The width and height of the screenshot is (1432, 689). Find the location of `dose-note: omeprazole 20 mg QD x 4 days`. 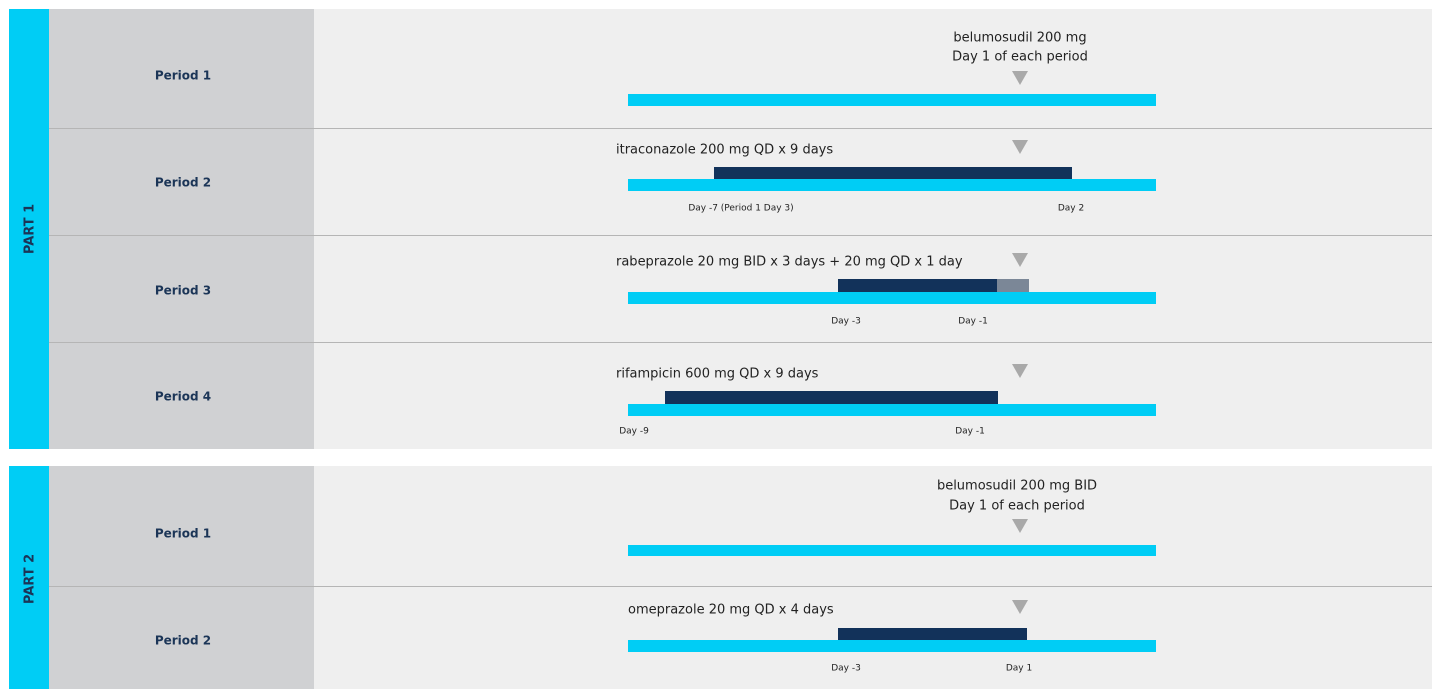

dose-note: omeprazole 20 mg QD x 4 days is located at coordinates (731, 610).